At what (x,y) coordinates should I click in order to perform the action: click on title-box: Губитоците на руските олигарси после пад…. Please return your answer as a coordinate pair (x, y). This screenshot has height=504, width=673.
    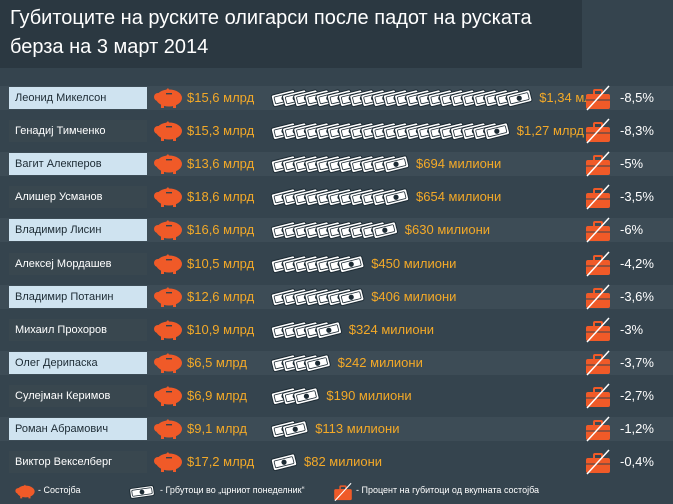
    Looking at the image, I should click on (291, 34).